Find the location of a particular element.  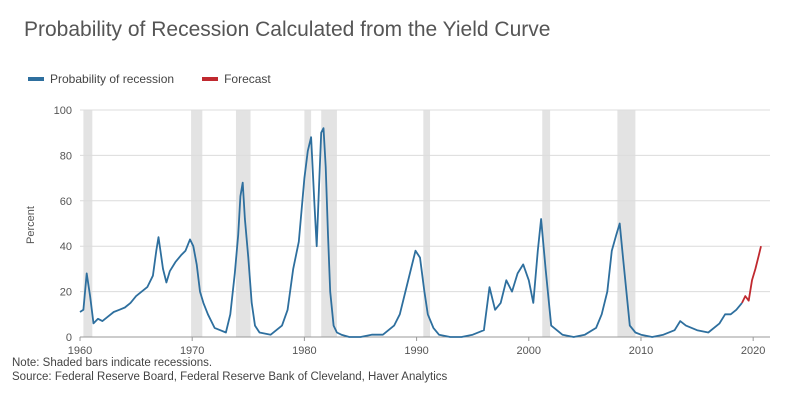

y-tick-label-60: 60 is located at coordinates (66, 202).